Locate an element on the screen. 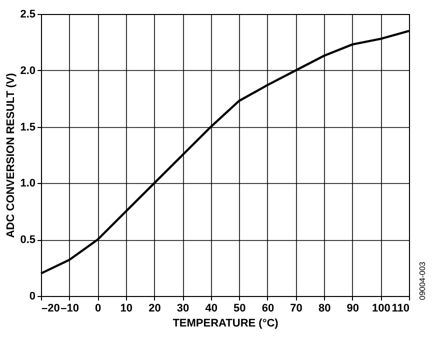  x-tick-label: 90 is located at coordinates (353, 308).